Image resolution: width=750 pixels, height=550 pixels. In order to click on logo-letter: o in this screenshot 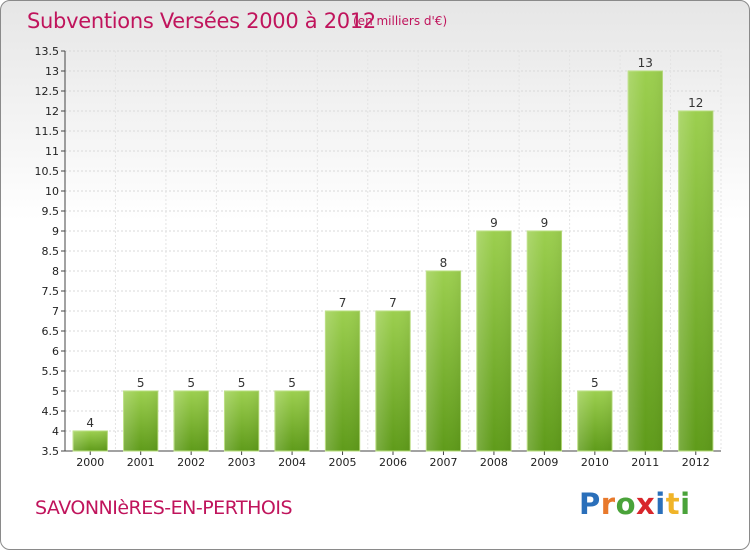, I will do `click(626, 504)`.